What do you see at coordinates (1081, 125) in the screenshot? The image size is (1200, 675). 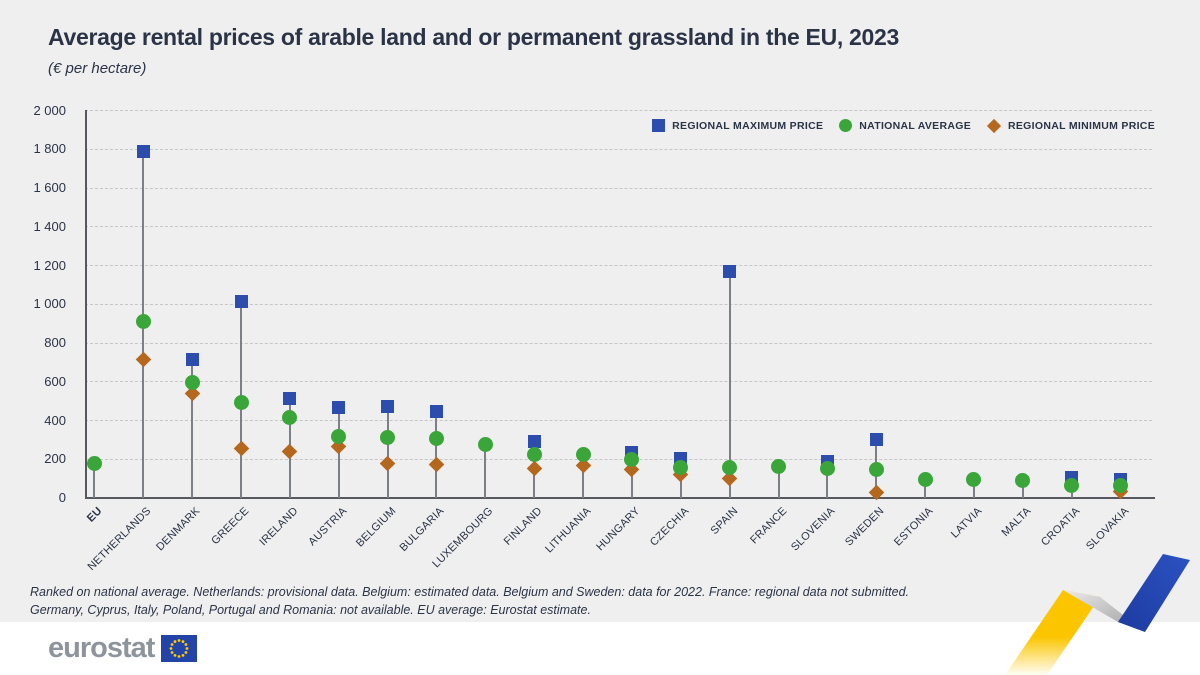 I see `legend-label: REGIONAL MINIMUM PRICE` at bounding box center [1081, 125].